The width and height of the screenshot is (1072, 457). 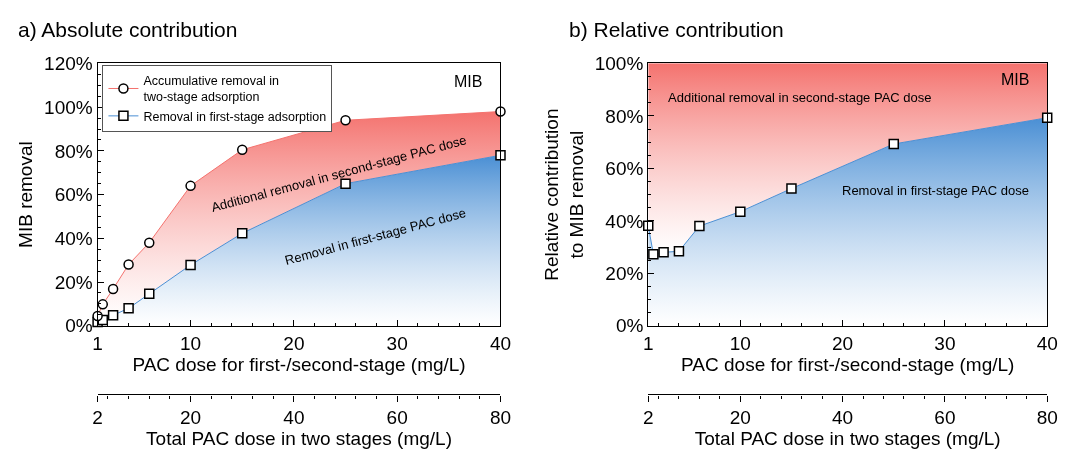 I want to click on chart-title: a) Absolute contribution, so click(x=128, y=29).